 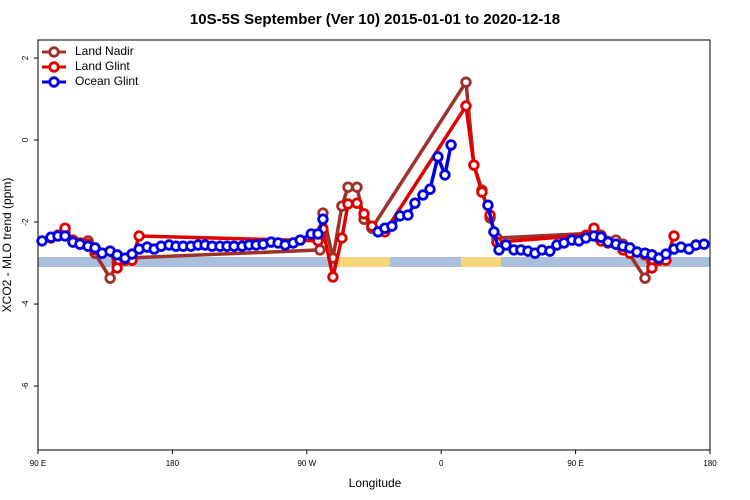 I want to click on y-tick-label: -6, so click(x=25, y=386).